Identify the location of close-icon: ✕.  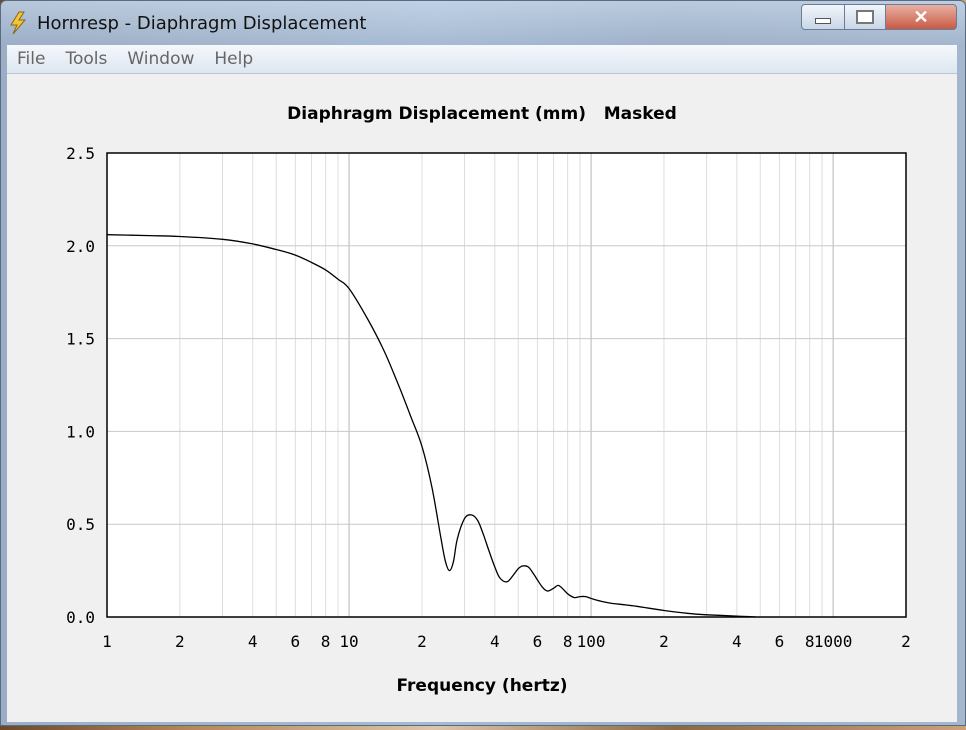
(921, 16).